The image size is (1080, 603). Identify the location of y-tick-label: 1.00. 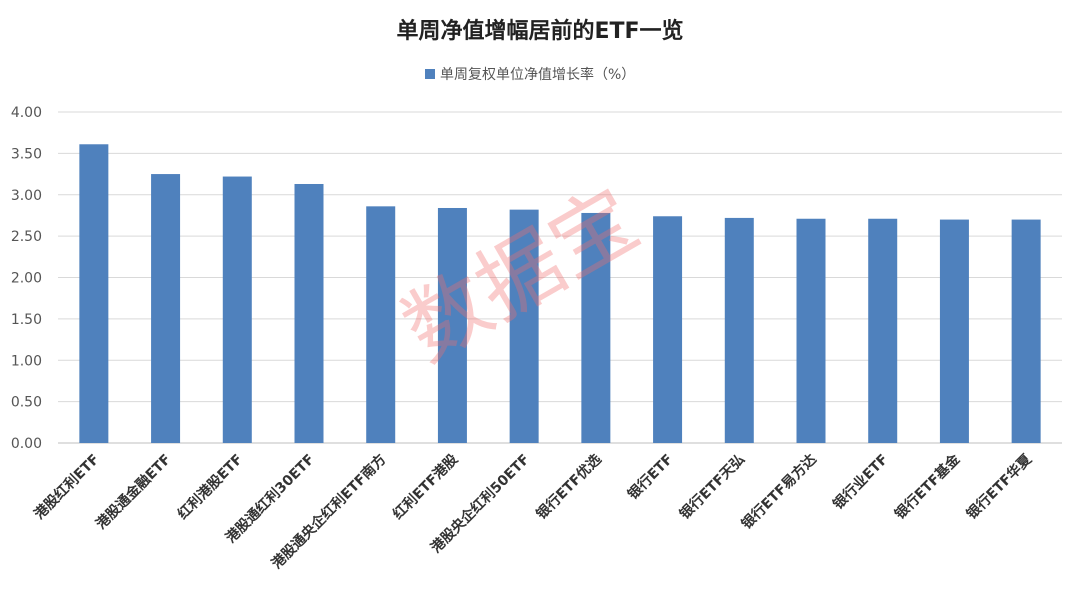
(26, 361).